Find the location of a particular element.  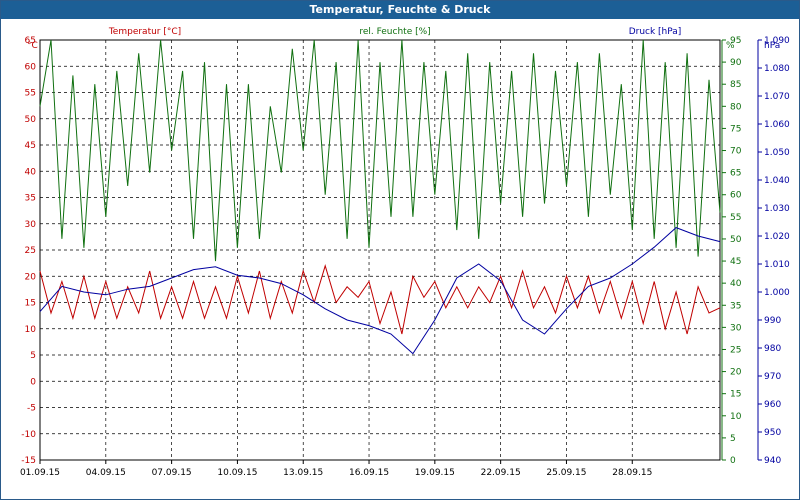

humidity-tick-label: 5 is located at coordinates (733, 439).